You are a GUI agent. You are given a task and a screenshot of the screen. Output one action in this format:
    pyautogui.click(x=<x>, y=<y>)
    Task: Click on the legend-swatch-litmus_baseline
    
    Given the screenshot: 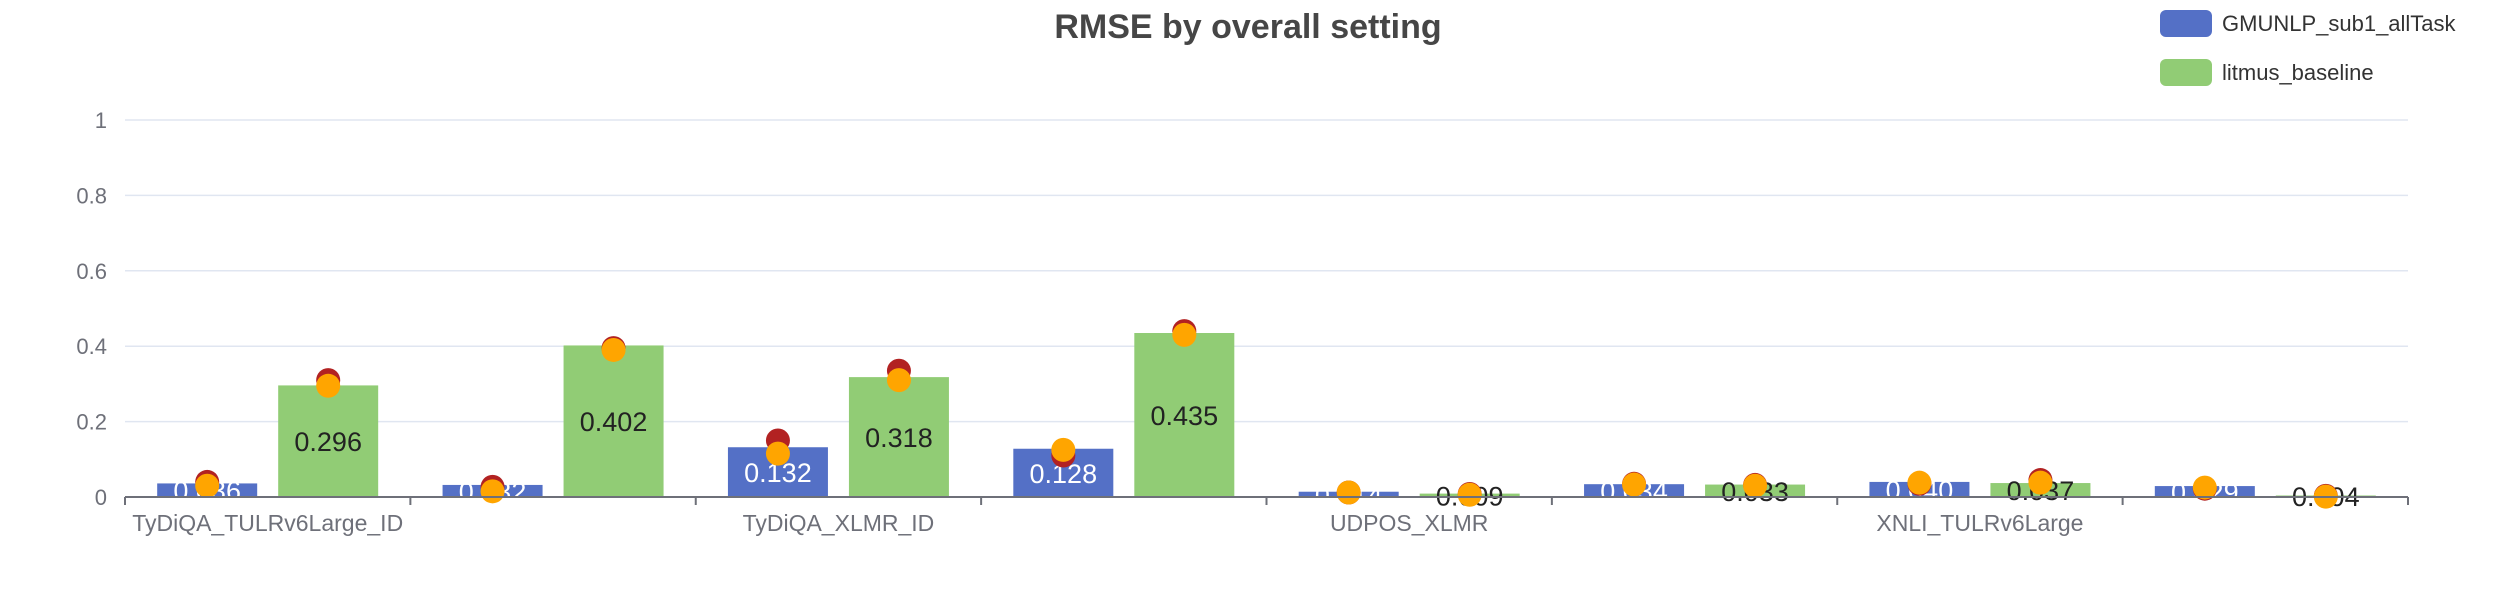 What is the action you would take?
    pyautogui.click(x=2186, y=72)
    